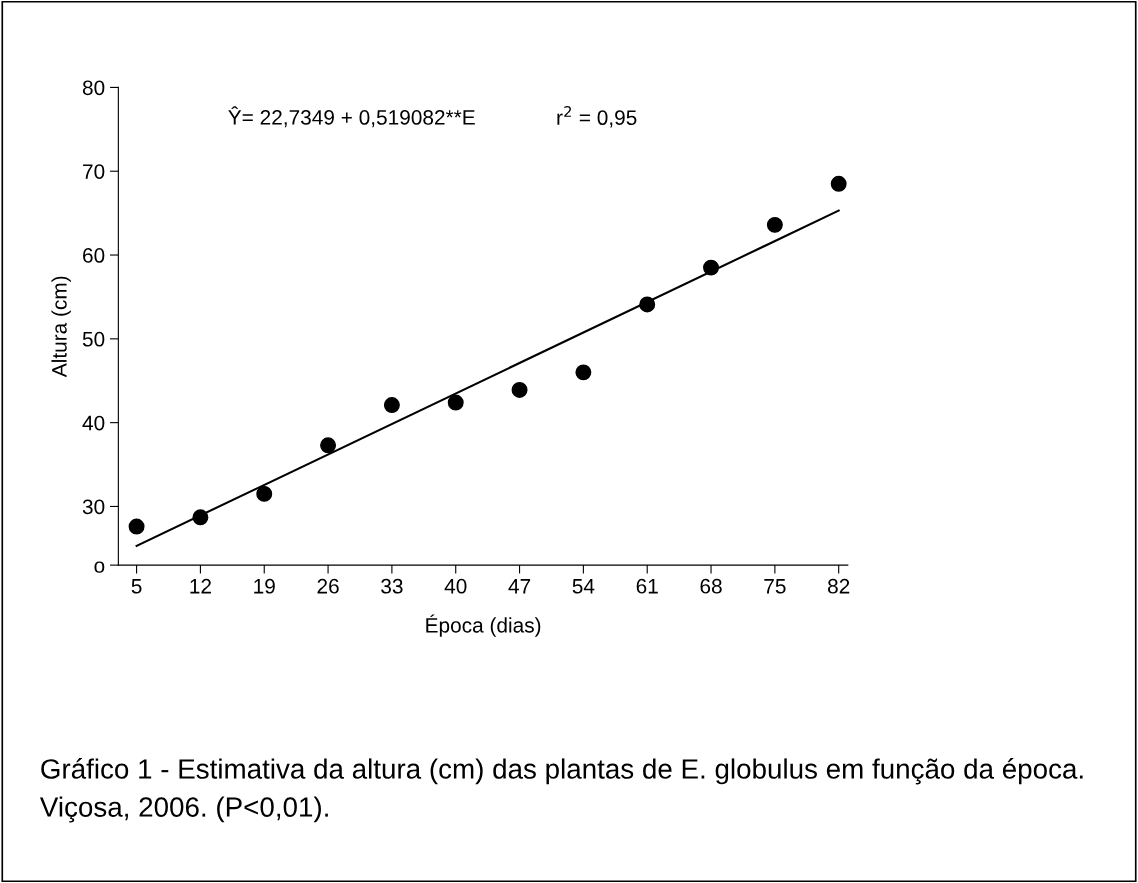 The height and width of the screenshot is (883, 1138). Describe the element at coordinates (93, 339) in the screenshot. I see `y-tick-label: 50` at that location.